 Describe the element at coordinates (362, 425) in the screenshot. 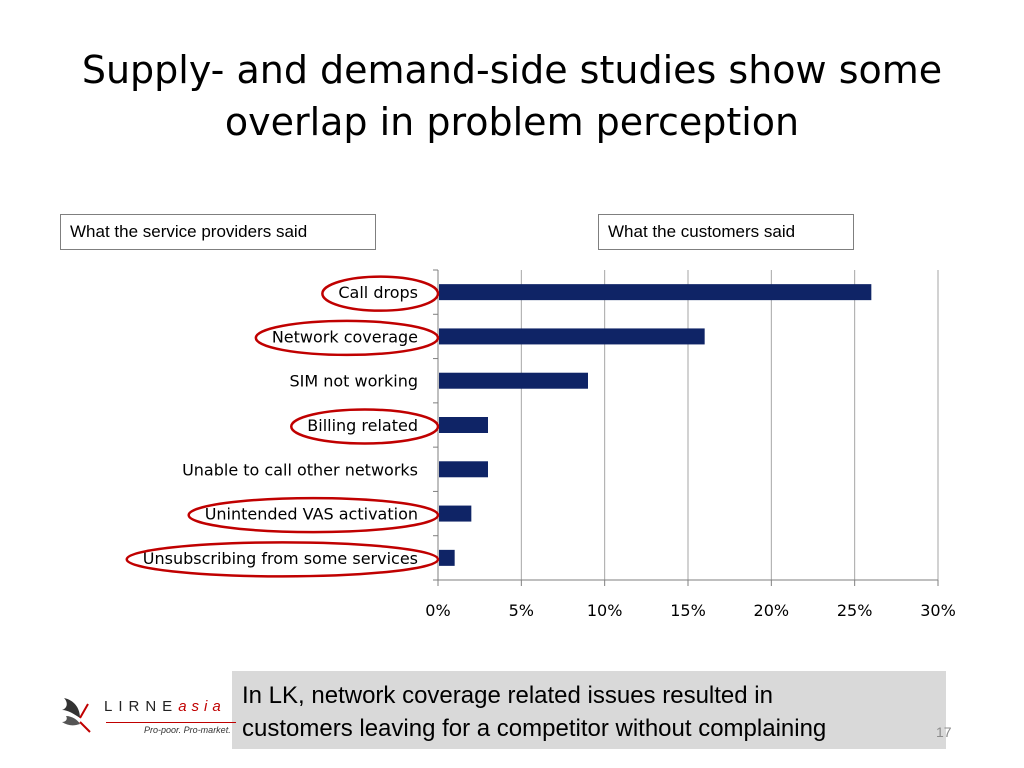

I see `category-label-billing-related: Billing related` at that location.